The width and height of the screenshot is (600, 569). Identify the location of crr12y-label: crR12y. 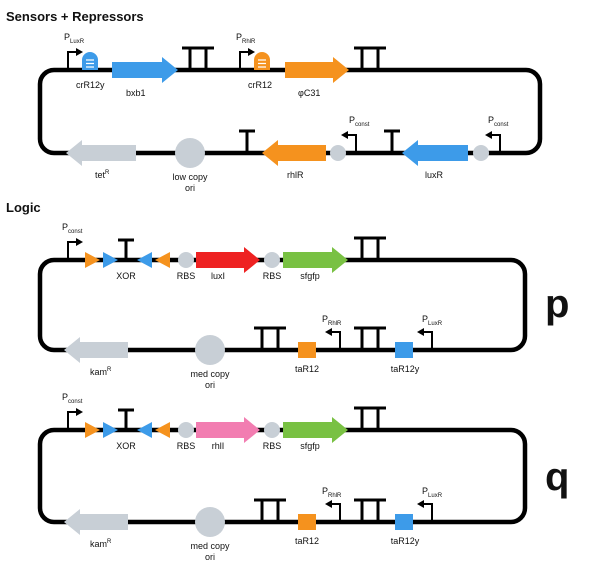
(90, 85).